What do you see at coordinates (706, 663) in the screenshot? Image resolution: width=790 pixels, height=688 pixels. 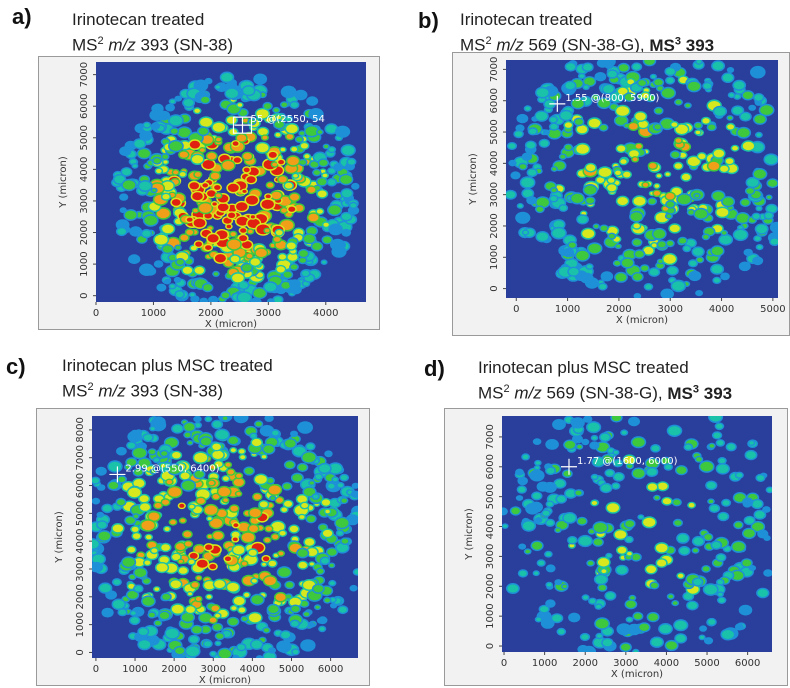 I see `x-tick-label: 5000` at bounding box center [706, 663].